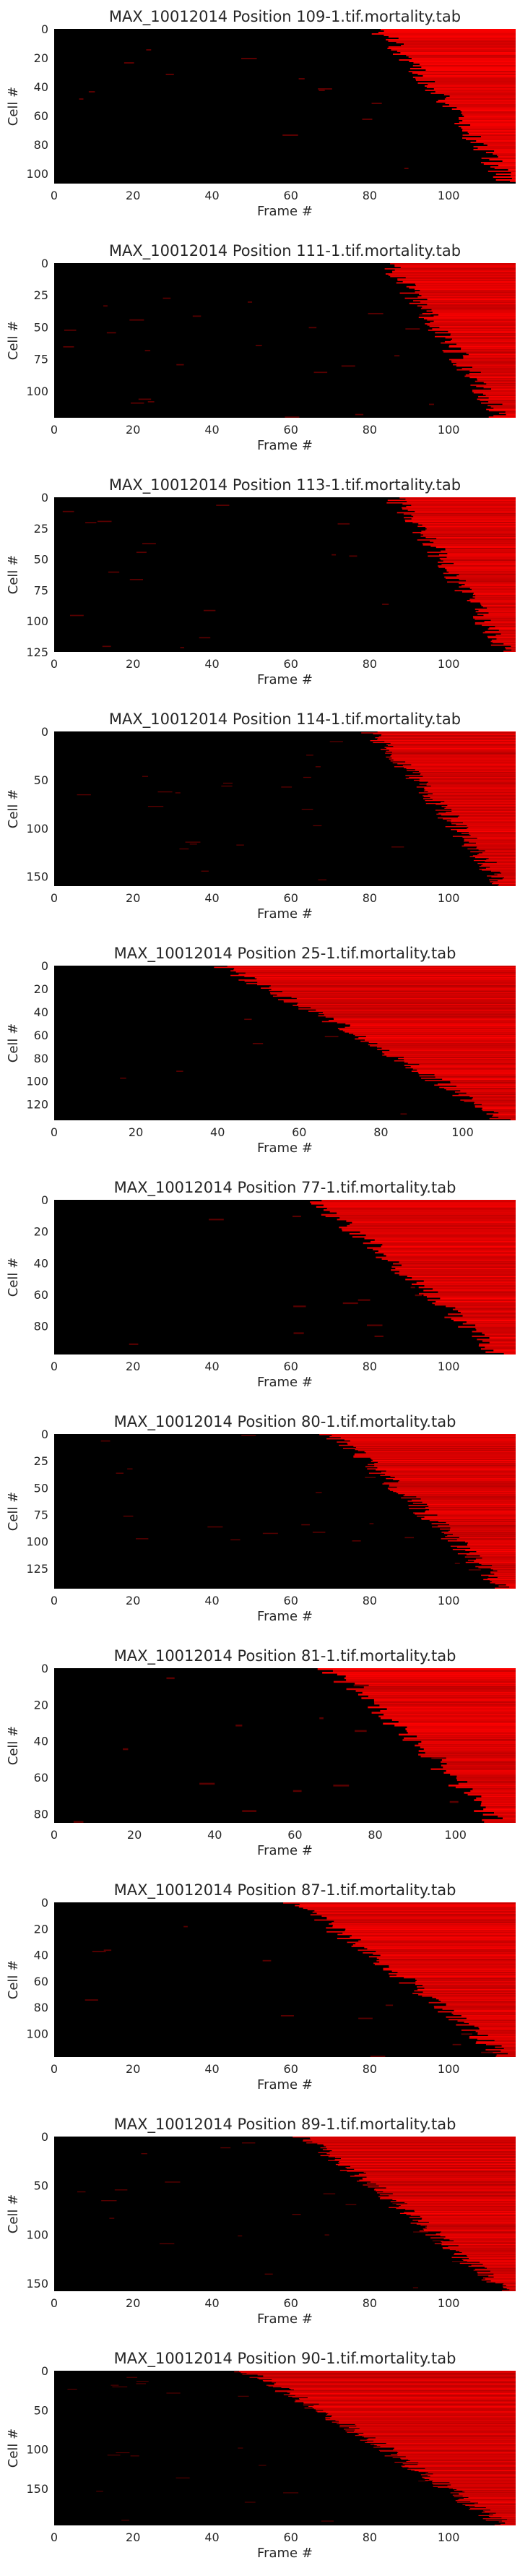  What do you see at coordinates (211, 2069) in the screenshot?
I see `x-tick-label: 40` at bounding box center [211, 2069].